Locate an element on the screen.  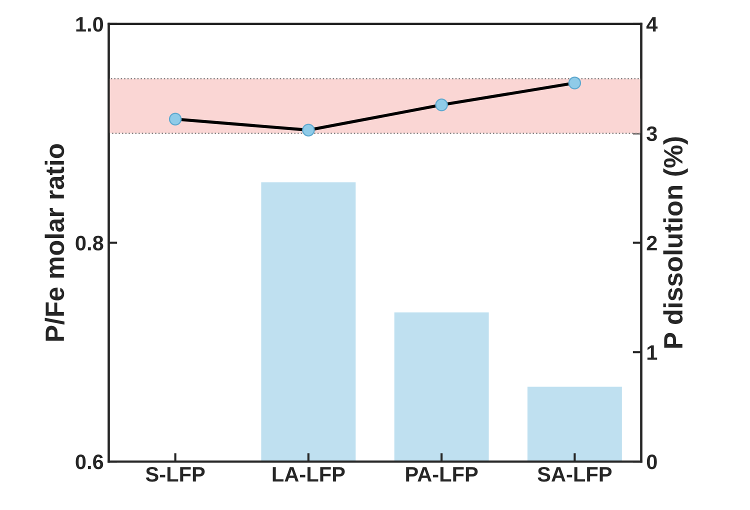
x-tick-label: PA-LFP is located at coordinates (442, 474).